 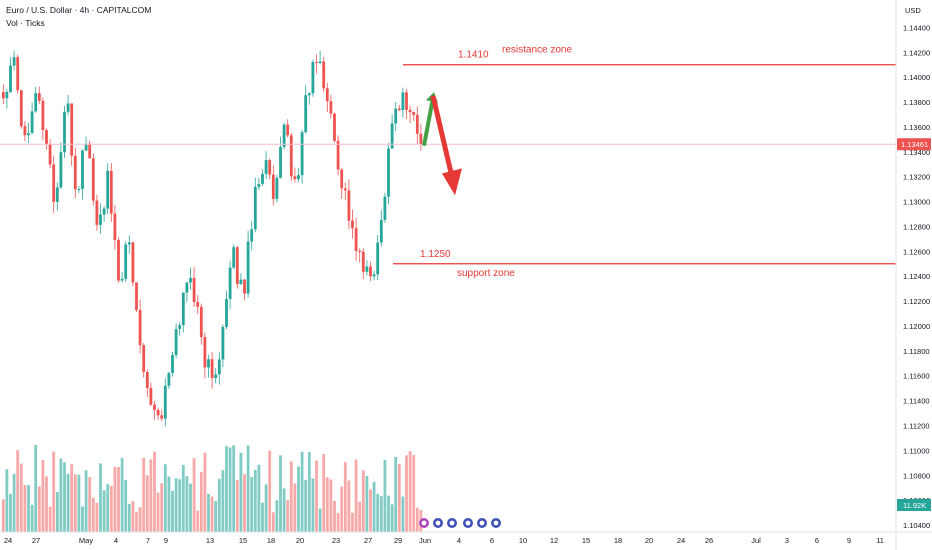 I want to click on x-tick-label: 3, so click(x=787, y=540).